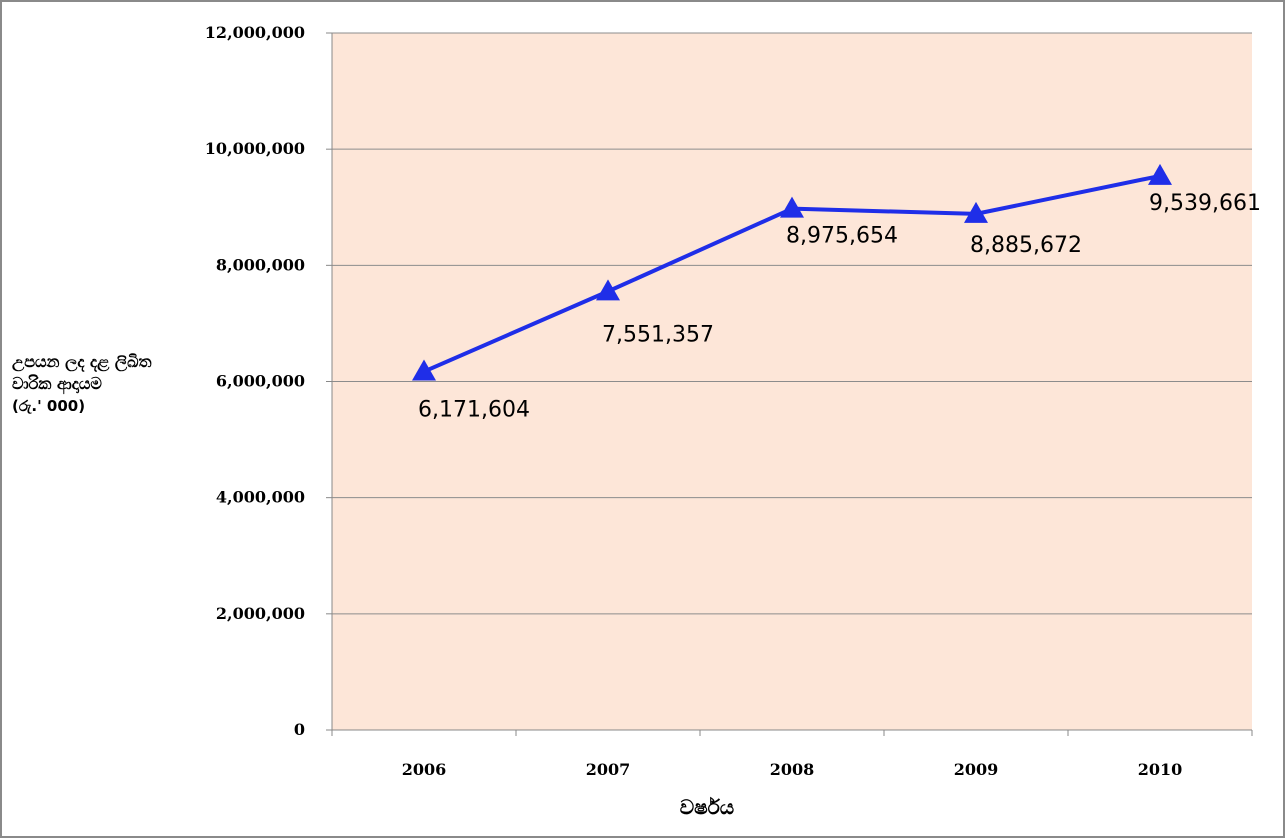  Describe the element at coordinates (82, 362) in the screenshot. I see `y-axis-label-line-1: උපයන ලද දළ ලිඛිත` at that location.